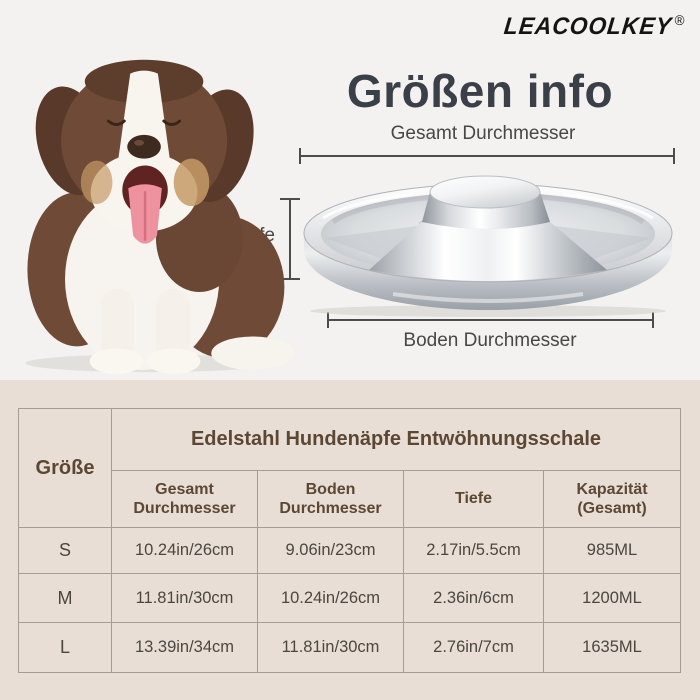  I want to click on size-cell: M, so click(65, 598).